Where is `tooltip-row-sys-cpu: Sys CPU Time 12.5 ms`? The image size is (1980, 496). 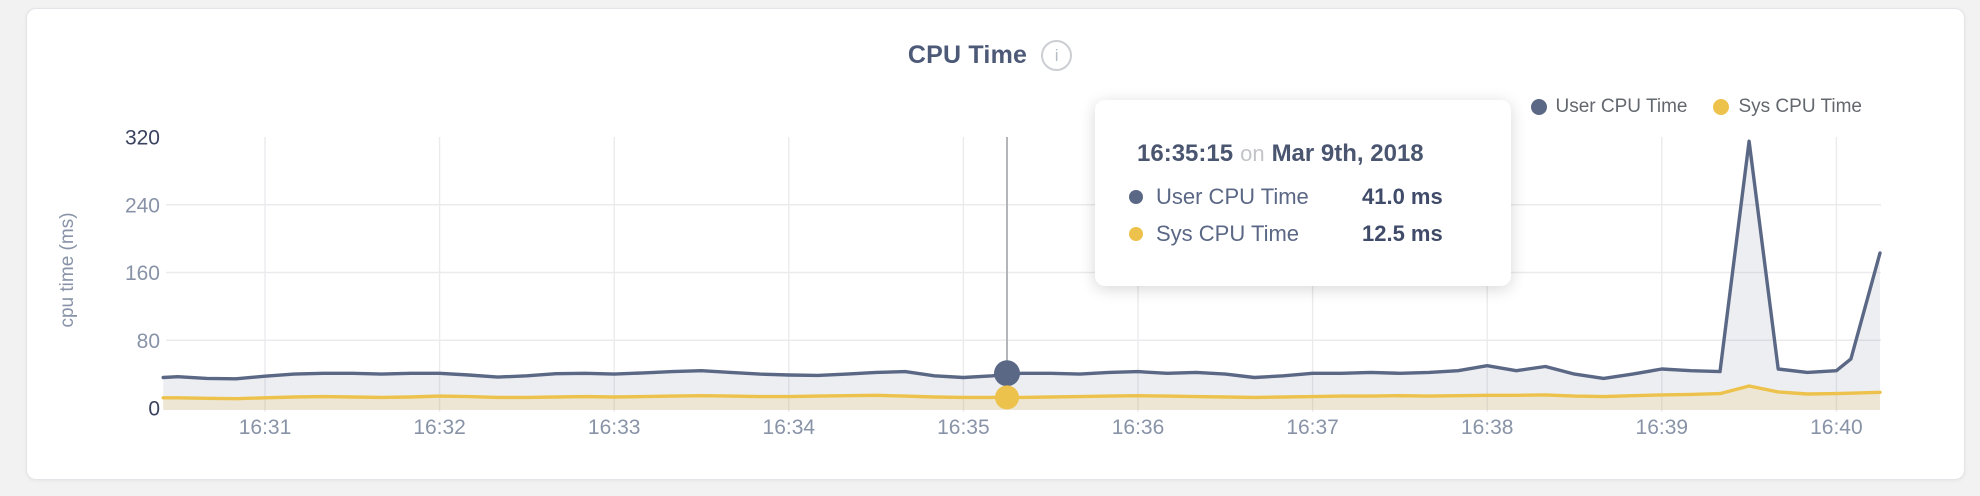
tooltip-row-sys-cpu: Sys CPU Time 12.5 ms is located at coordinates (1306, 234).